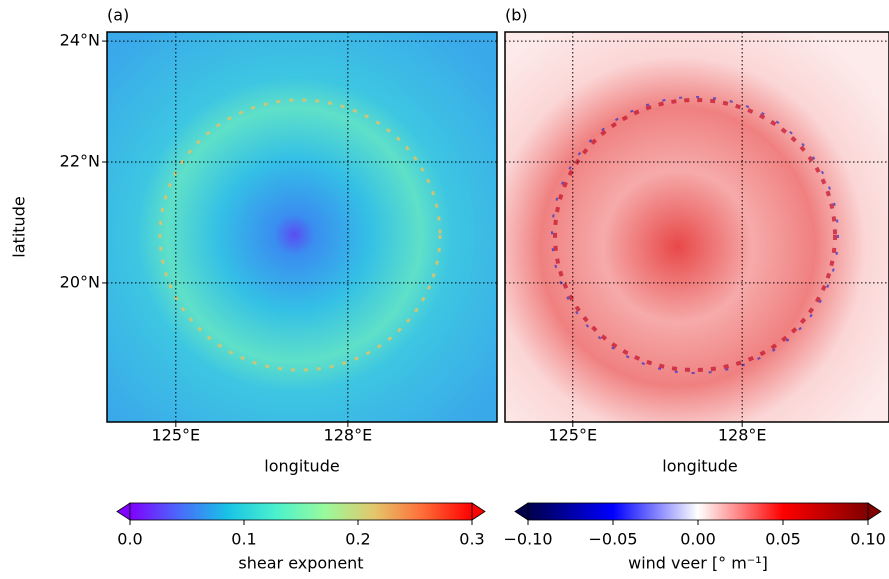 The width and height of the screenshot is (889, 579). What do you see at coordinates (612, 539) in the screenshot?
I see `colorbar-tick-label: −0.05` at bounding box center [612, 539].